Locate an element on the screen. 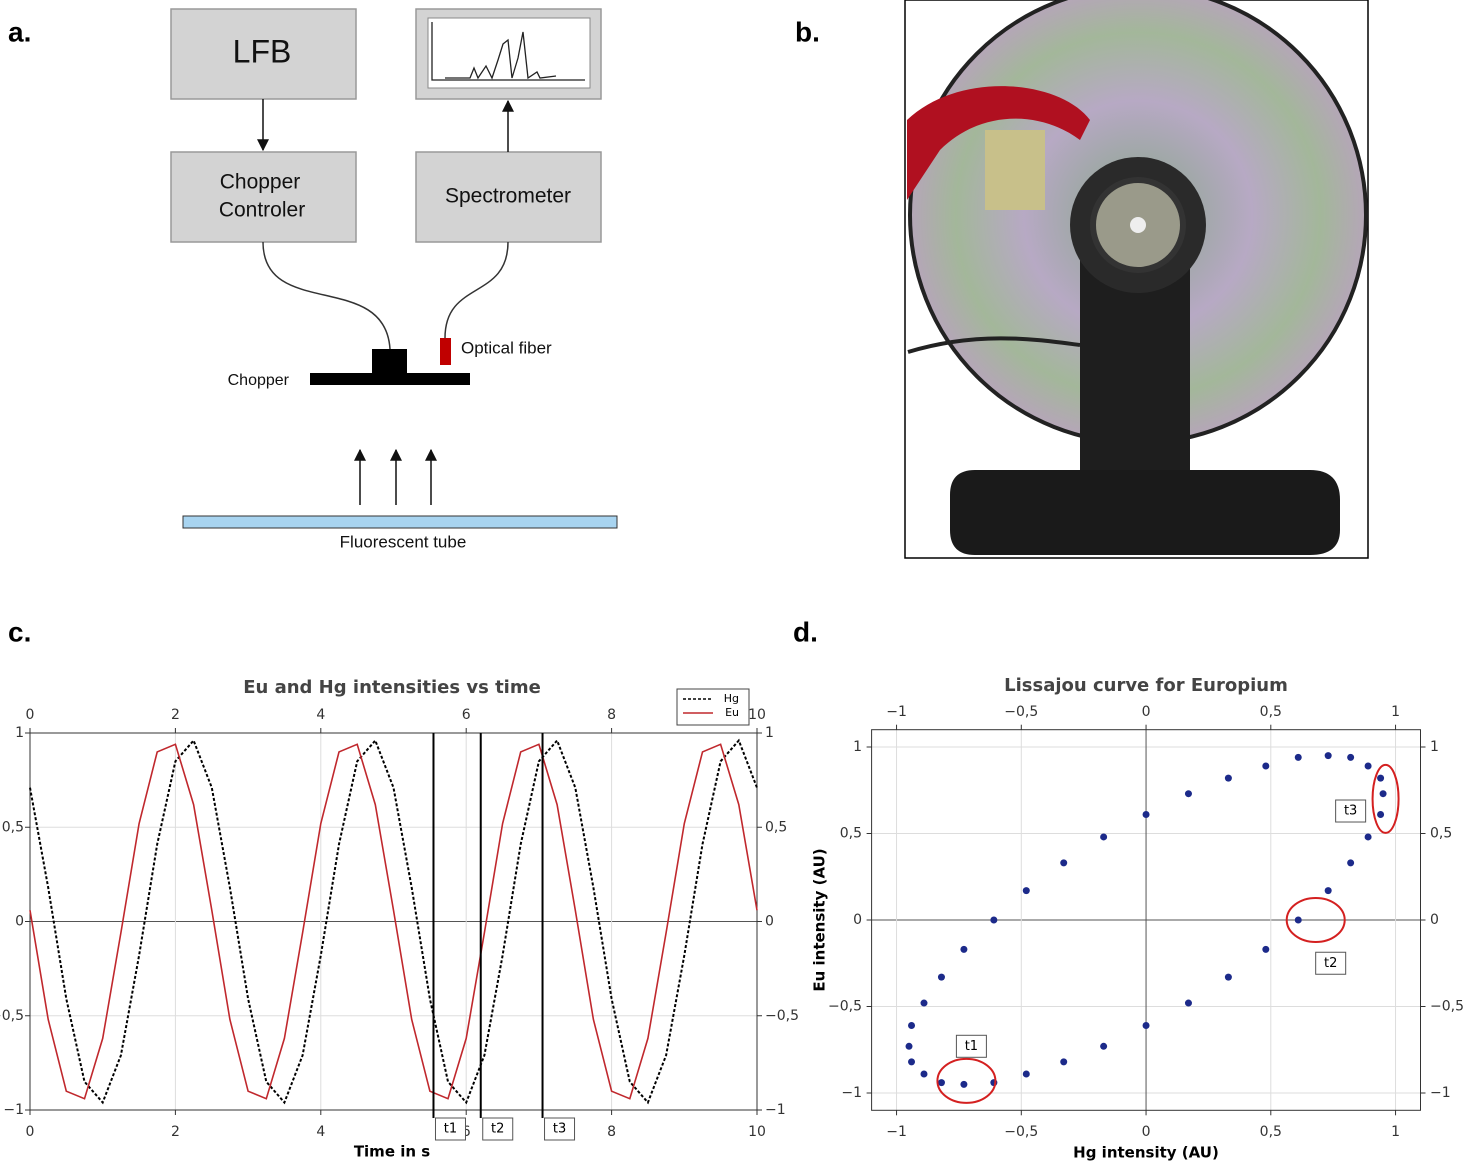 This screenshot has height=1165, width=1476. axle is located at coordinates (1138, 225).